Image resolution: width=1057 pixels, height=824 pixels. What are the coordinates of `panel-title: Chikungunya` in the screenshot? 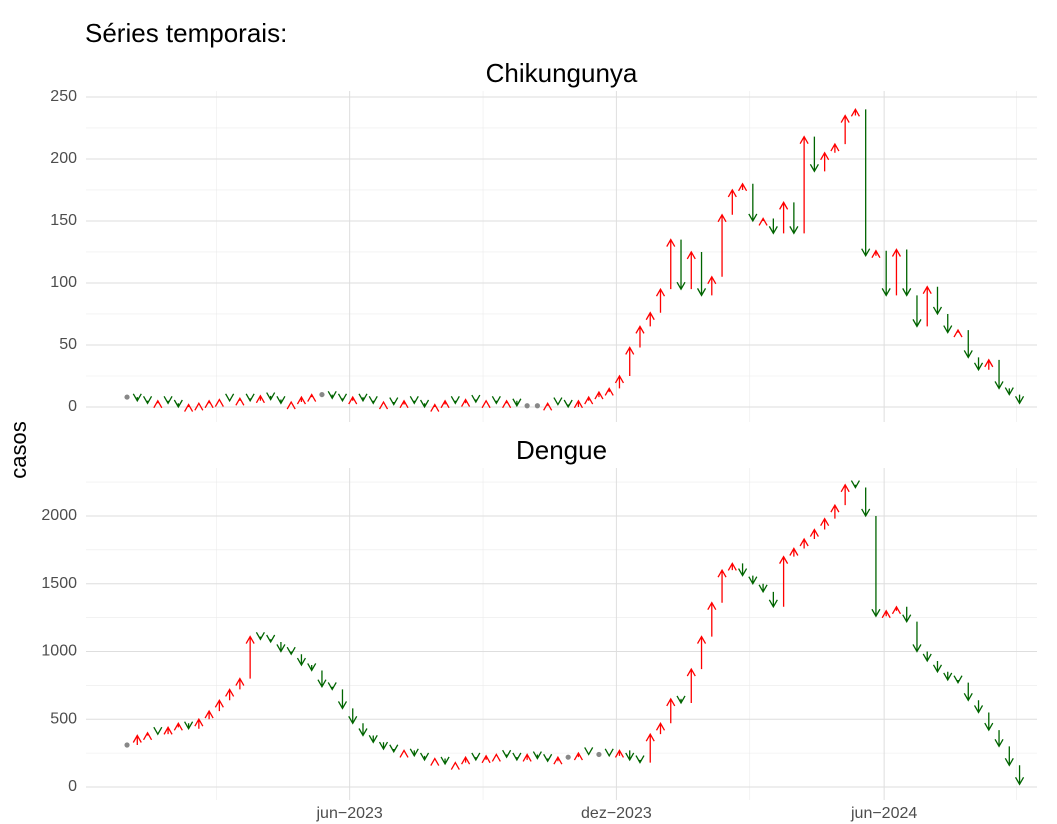 It's located at (562, 73).